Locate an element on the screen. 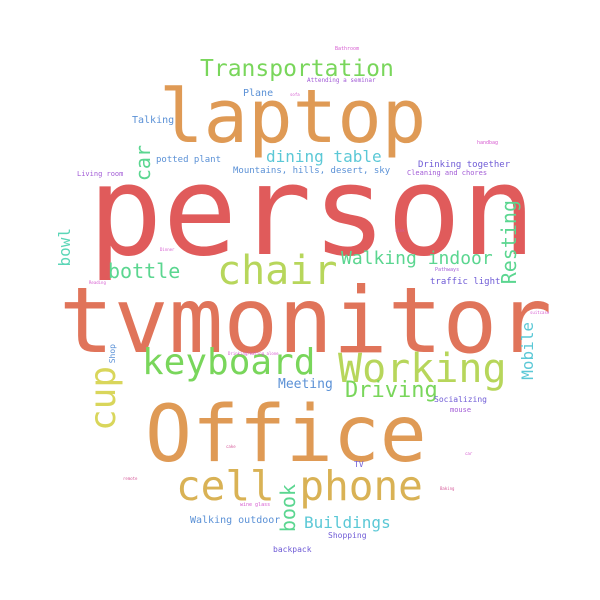 This screenshot has width=600, height=600. word-potted-plant: potted plant is located at coordinates (189, 160).